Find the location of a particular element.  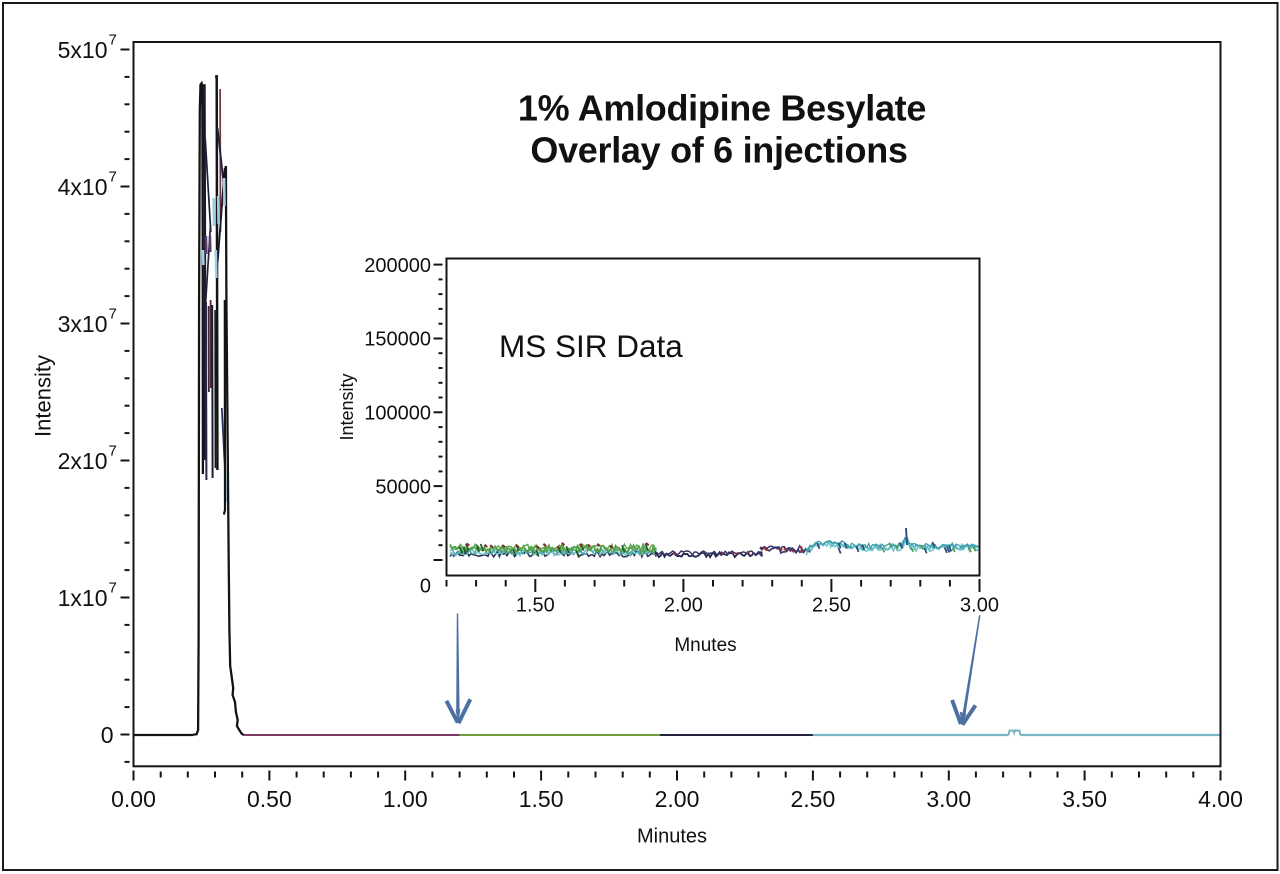

svg-text: 1x10 is located at coordinates (83, 598).